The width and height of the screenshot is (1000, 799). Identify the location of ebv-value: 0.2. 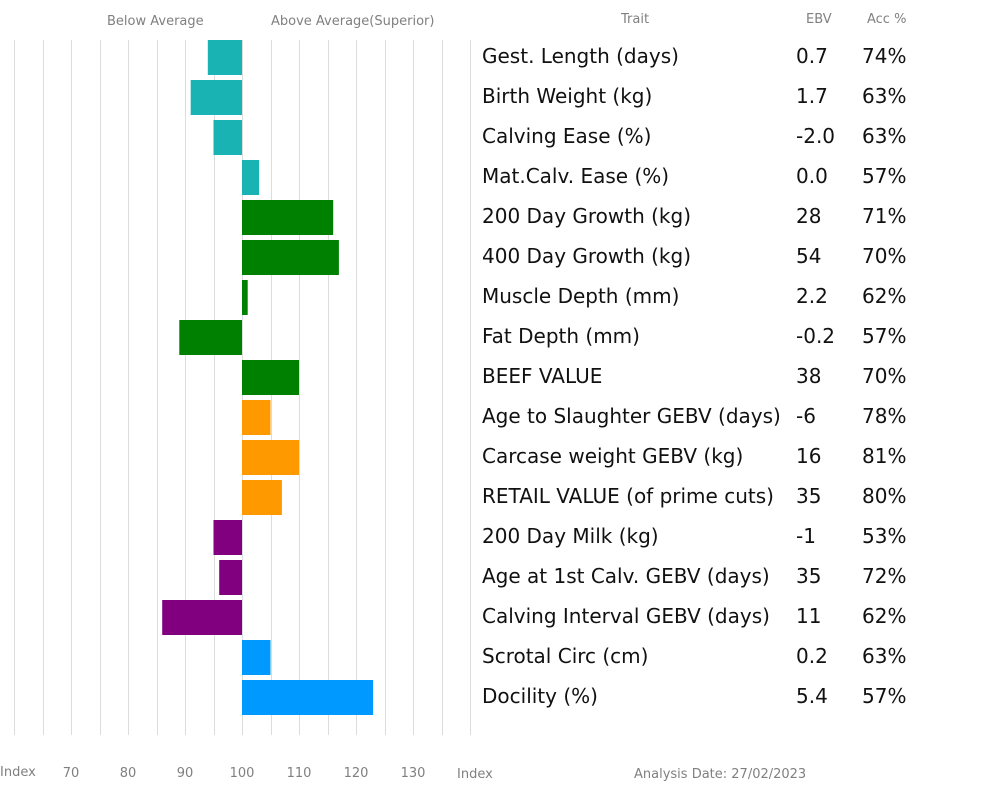
(812, 656).